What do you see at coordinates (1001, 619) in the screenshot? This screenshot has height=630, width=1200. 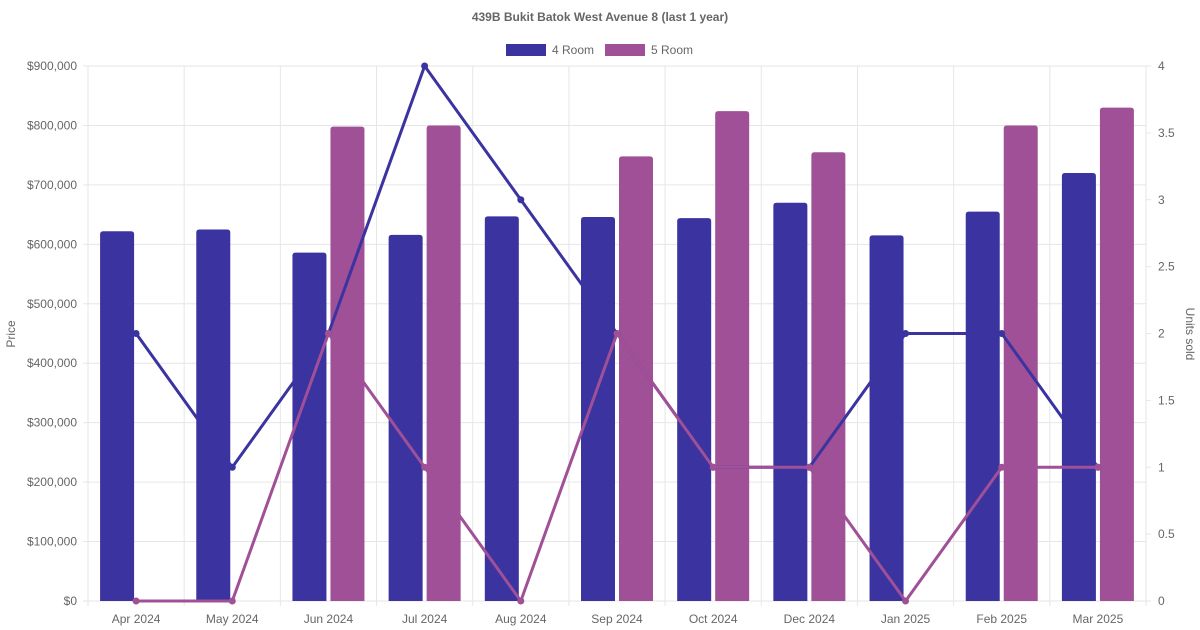 I see `x-tick-label: Feb 2025` at bounding box center [1001, 619].